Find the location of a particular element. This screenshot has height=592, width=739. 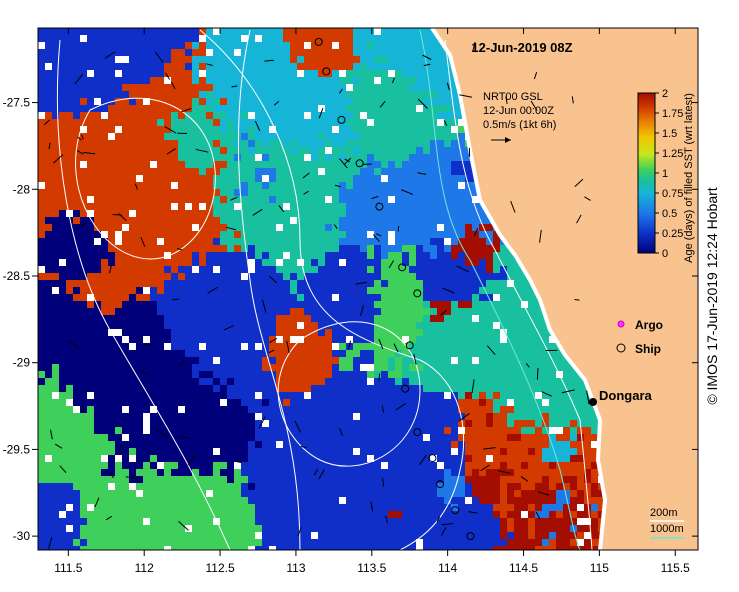

colorbar-tick-label: 1 is located at coordinates (665, 174).